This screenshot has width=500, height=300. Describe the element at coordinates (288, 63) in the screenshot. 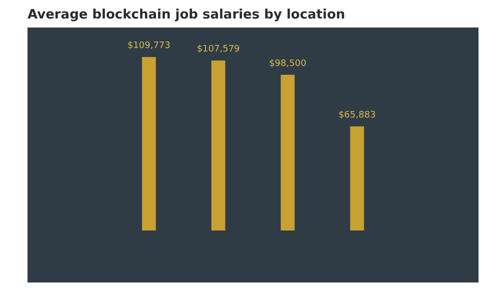

I see `data-label: $98,500` at that location.